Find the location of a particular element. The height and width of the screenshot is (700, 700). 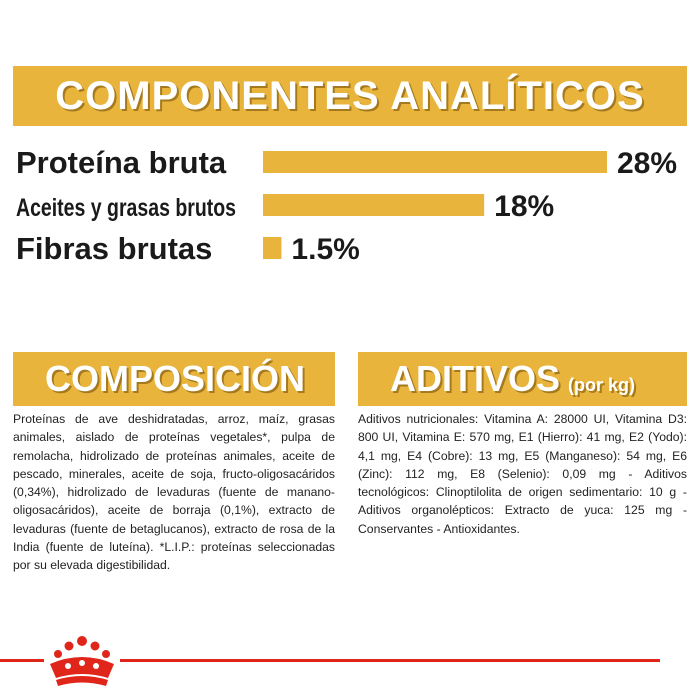

analytic-components-banner: COMPONENTES ANALÍTICOS is located at coordinates (350, 96).